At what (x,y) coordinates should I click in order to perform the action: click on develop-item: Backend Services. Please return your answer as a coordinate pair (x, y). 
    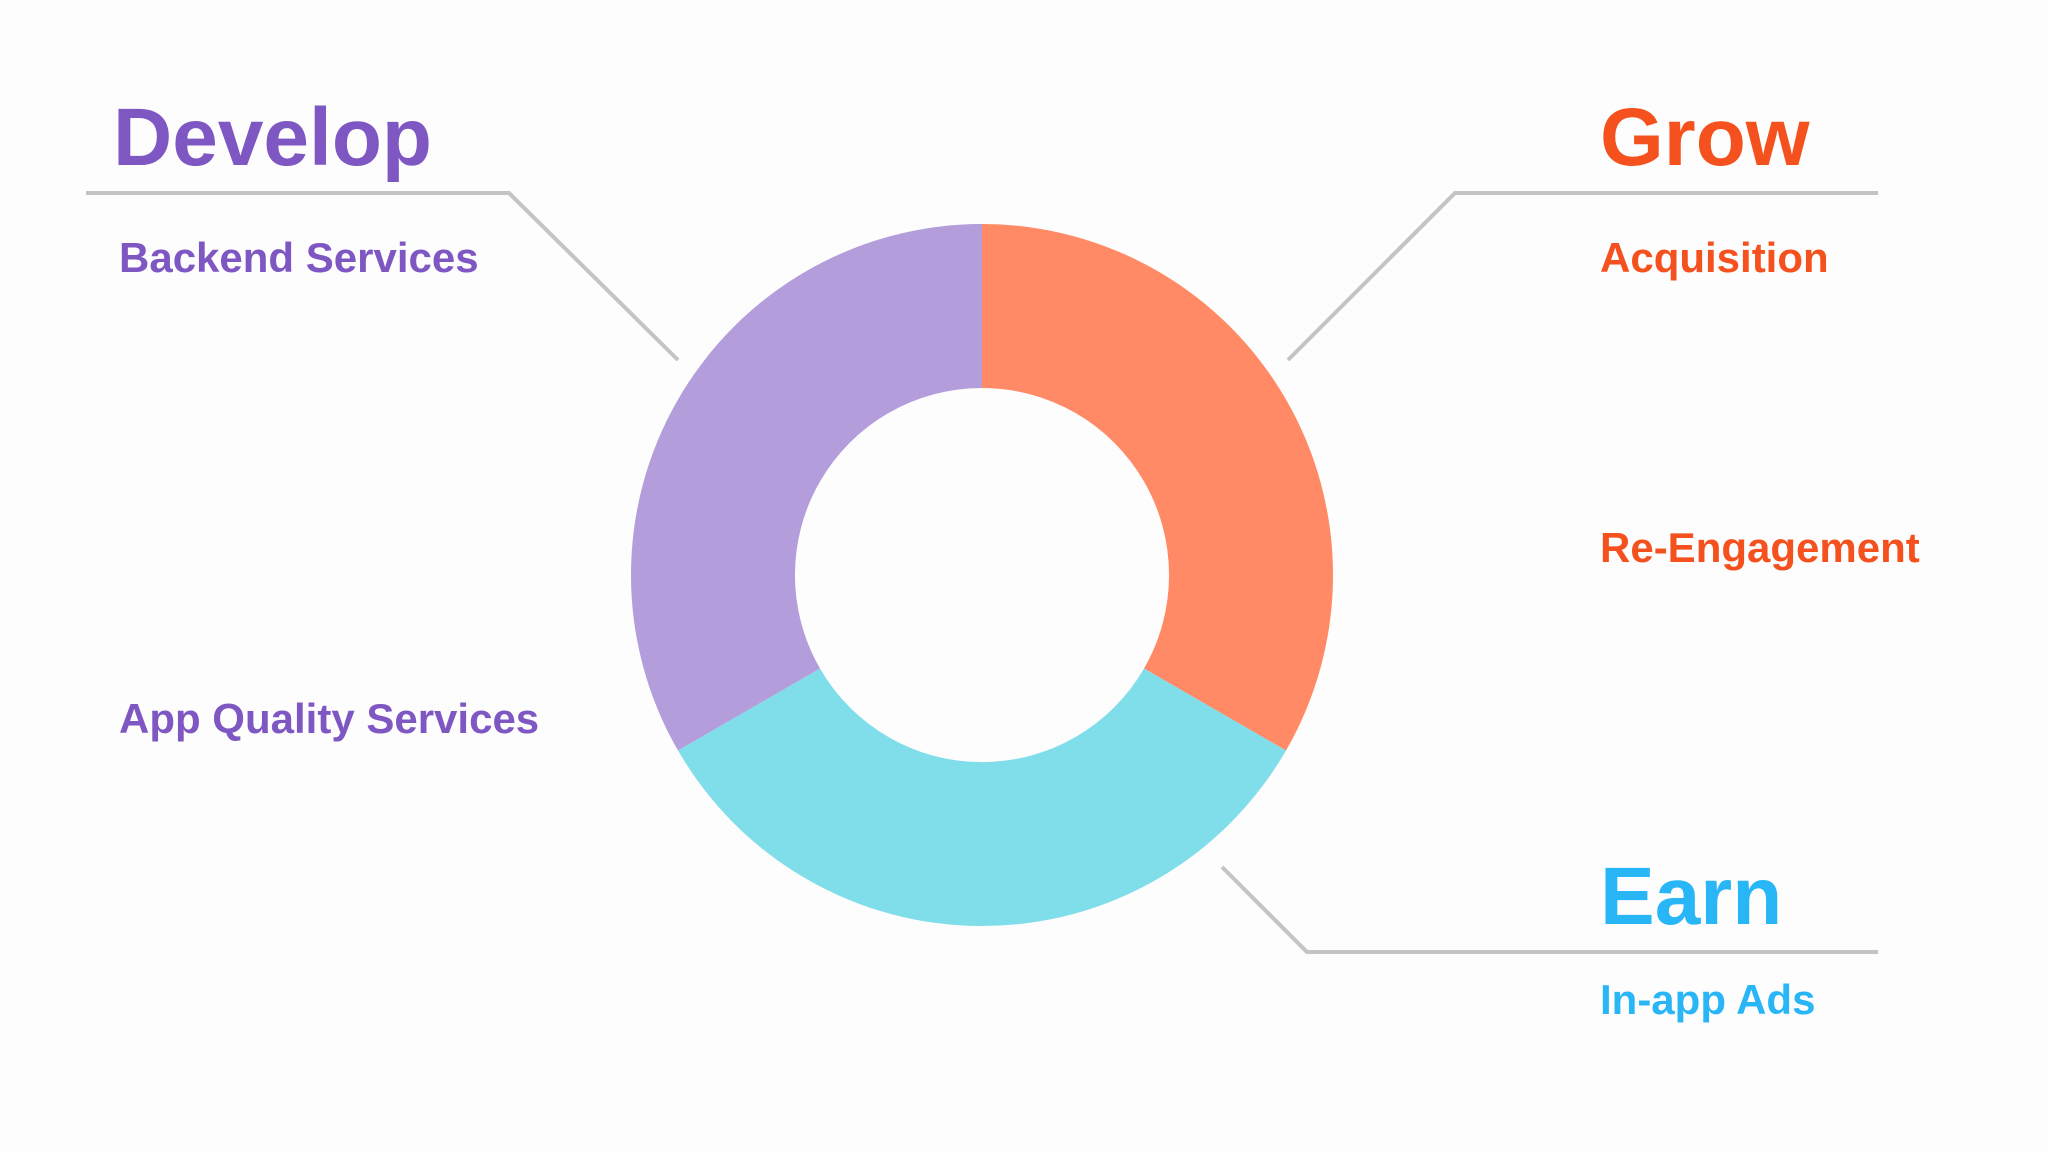
    Looking at the image, I should click on (299, 257).